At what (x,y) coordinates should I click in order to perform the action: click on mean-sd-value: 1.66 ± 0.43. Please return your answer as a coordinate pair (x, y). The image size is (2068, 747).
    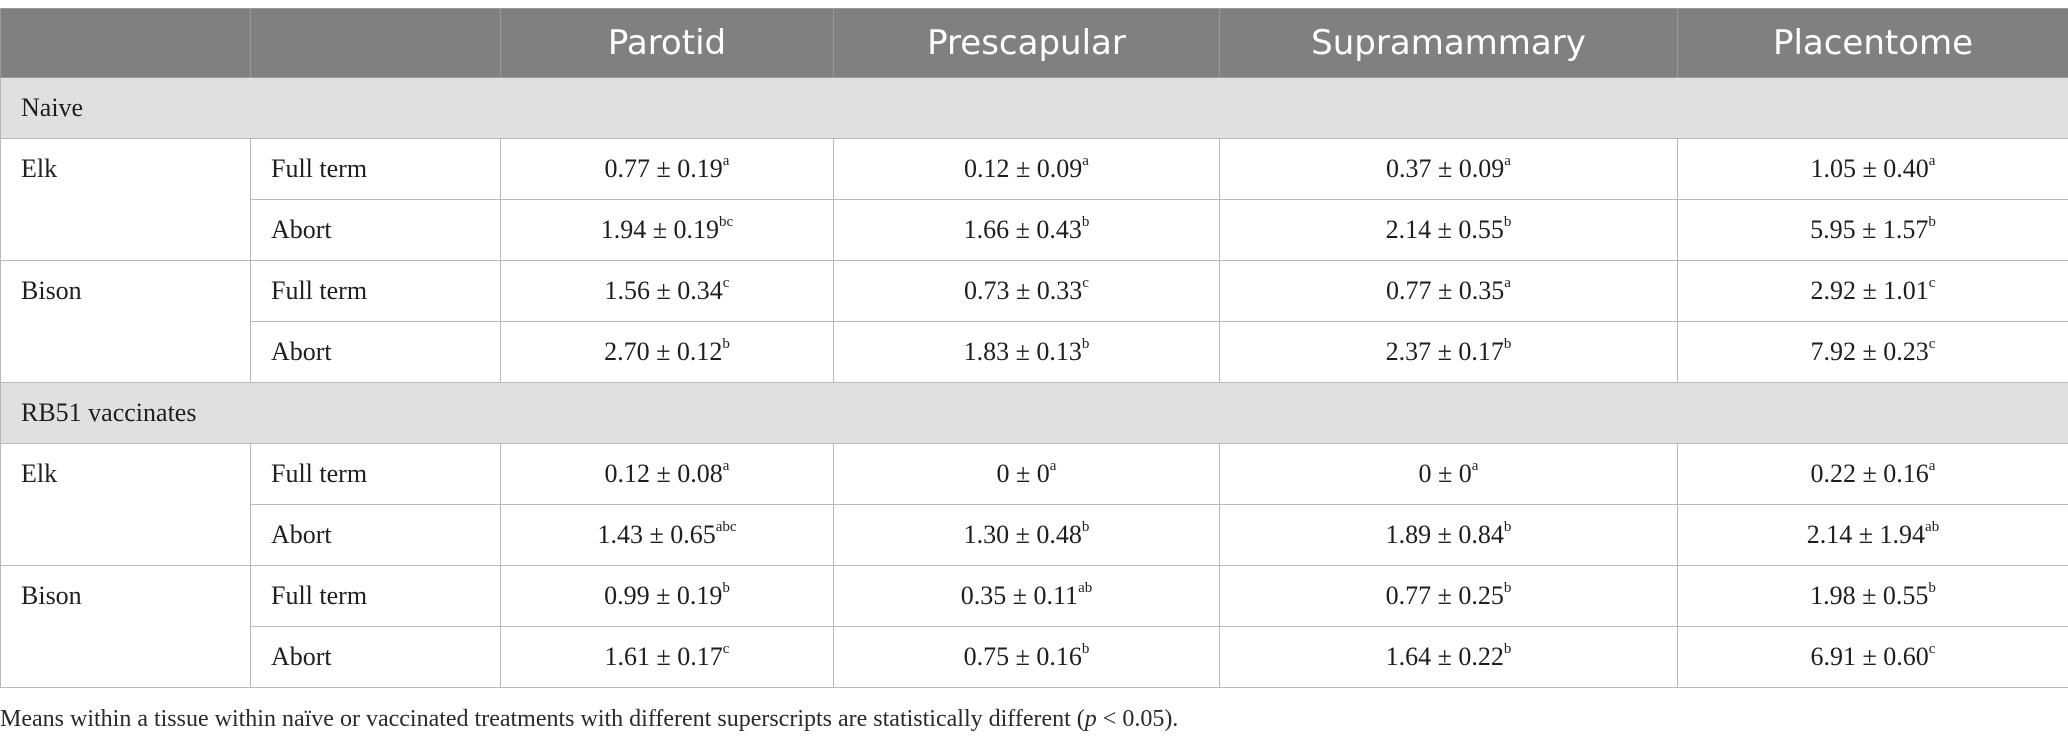
    Looking at the image, I should click on (1022, 229).